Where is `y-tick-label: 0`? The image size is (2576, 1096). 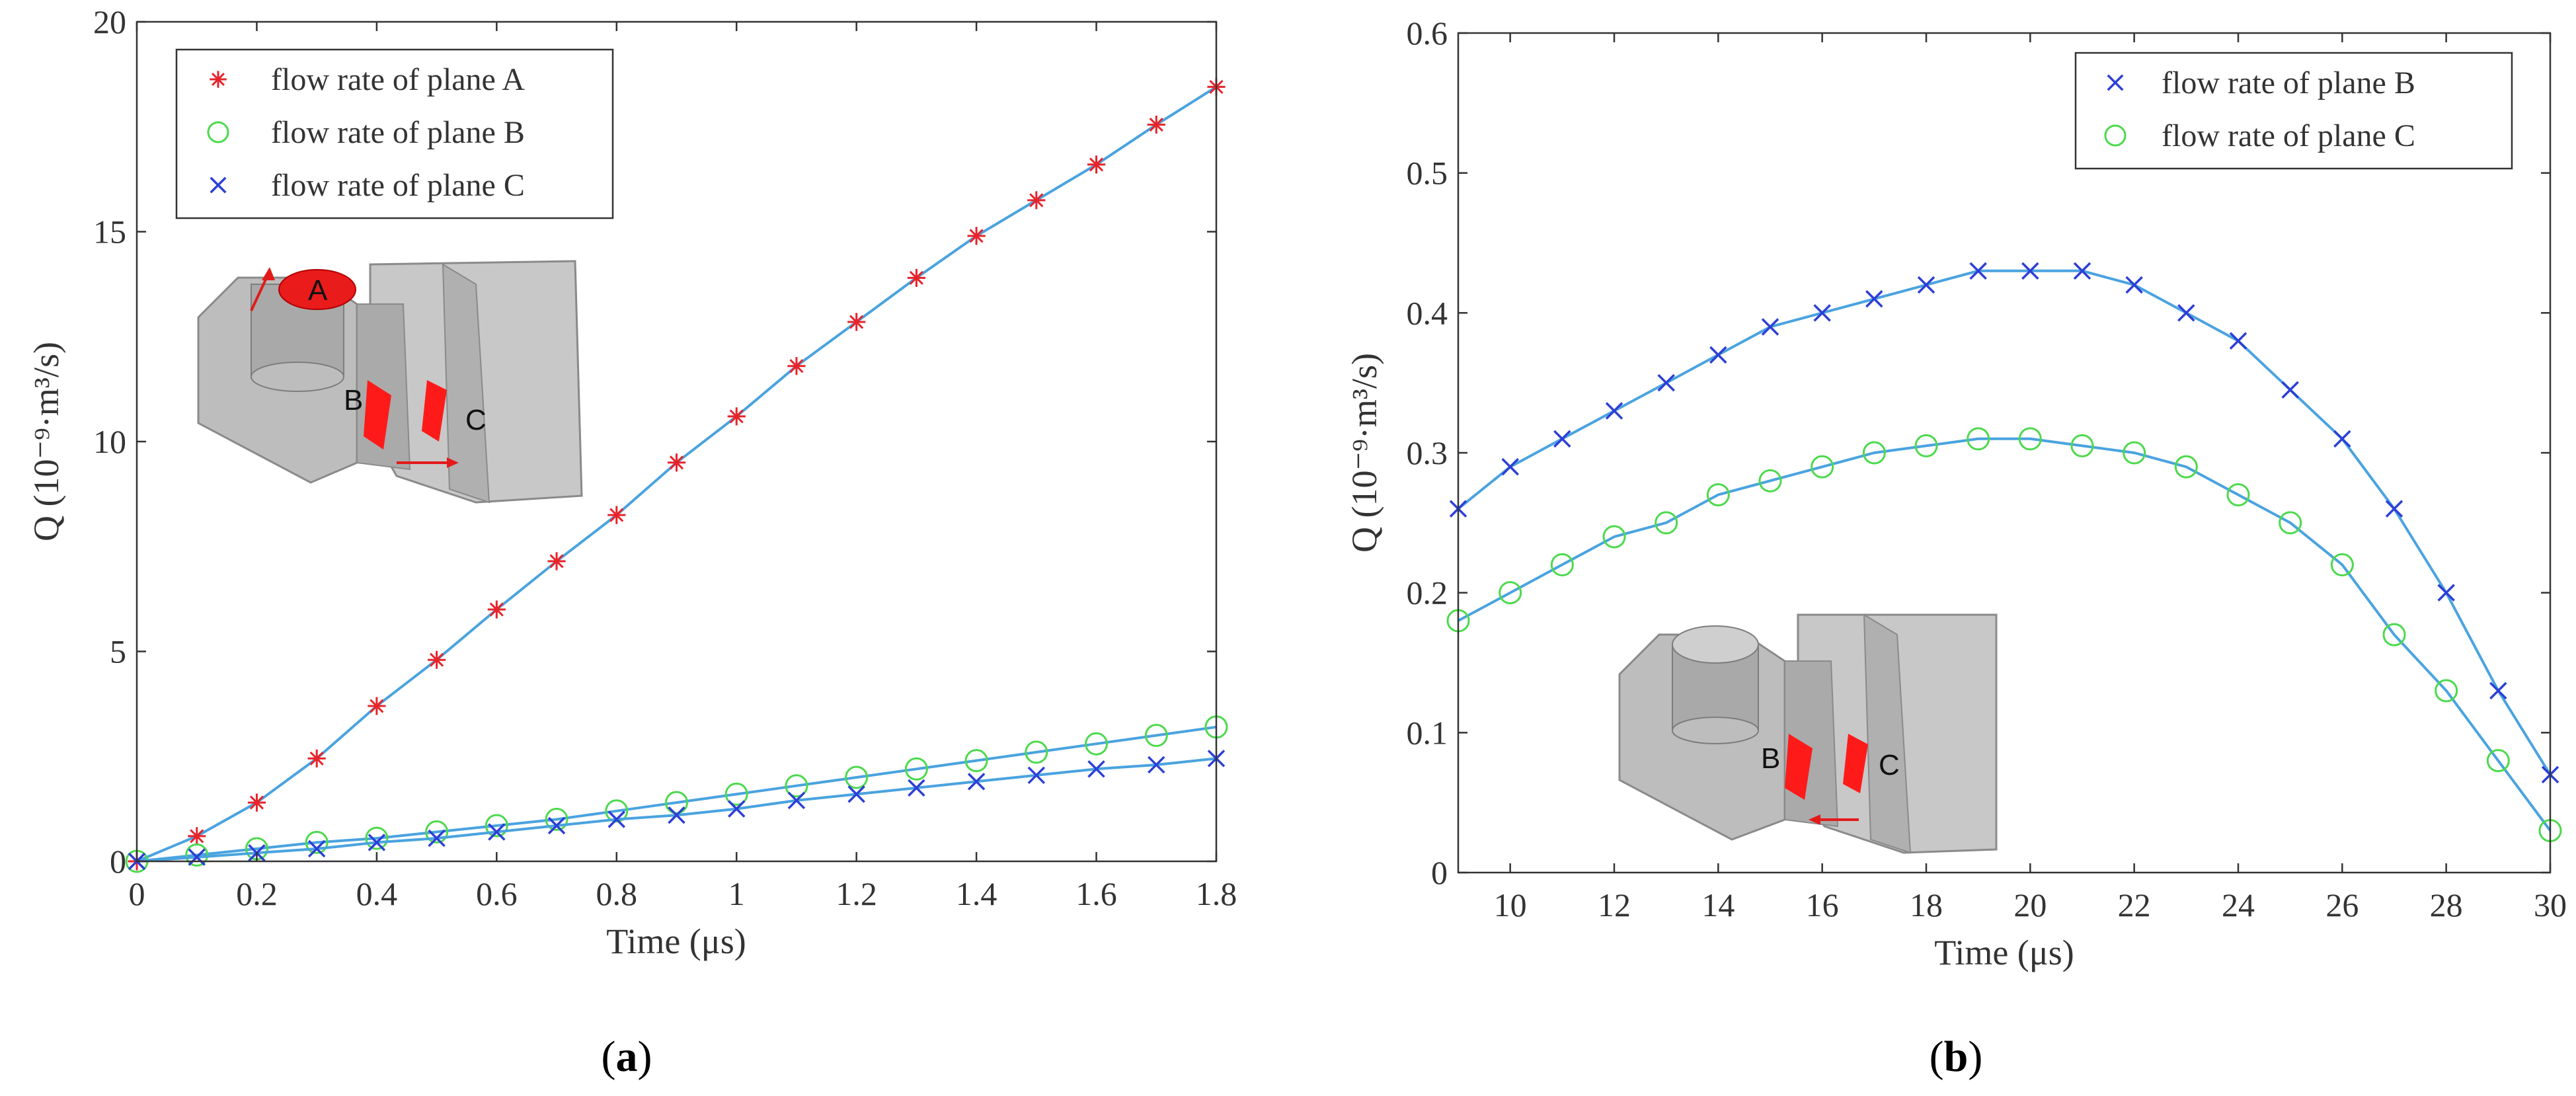 y-tick-label: 0 is located at coordinates (1439, 872).